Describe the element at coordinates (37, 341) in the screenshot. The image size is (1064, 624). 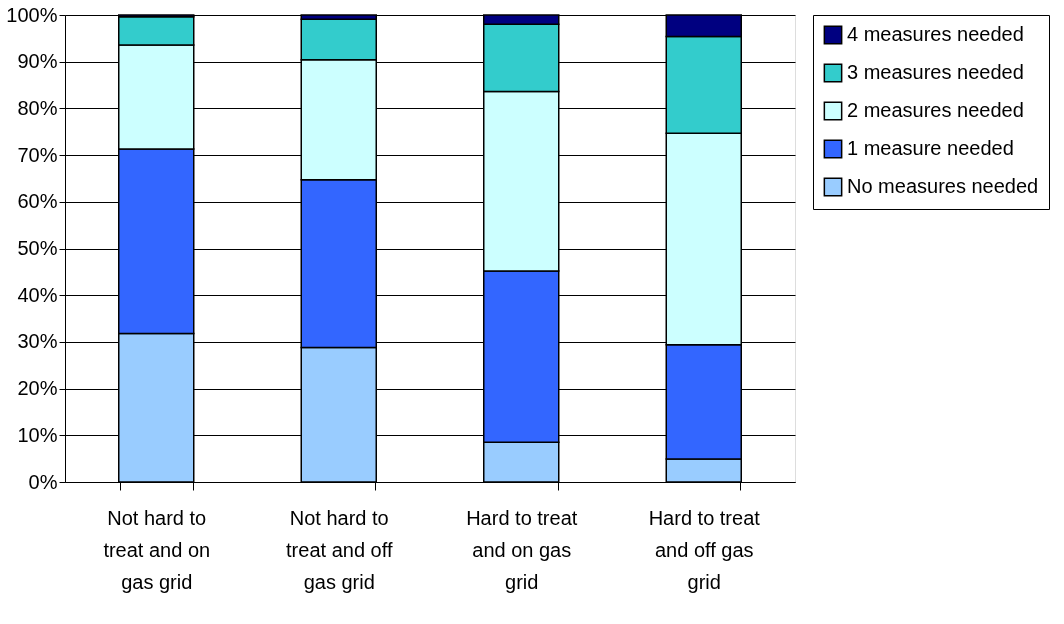
I see `y-tick-label: 30%` at that location.